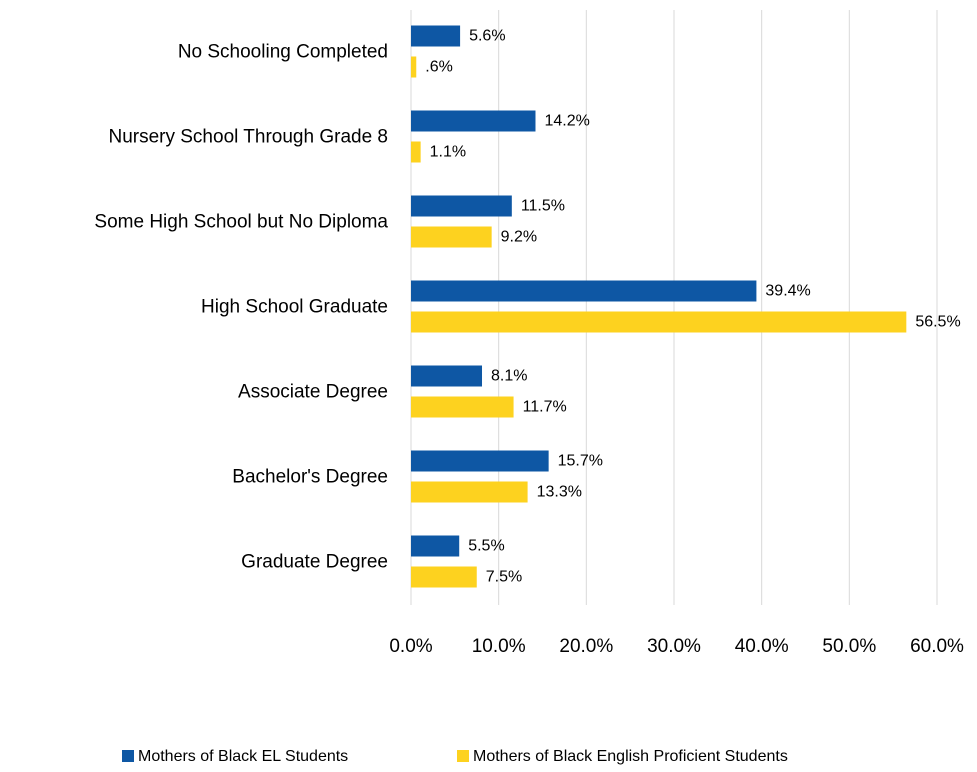  I want to click on data-label: 9.2%, so click(519, 237).